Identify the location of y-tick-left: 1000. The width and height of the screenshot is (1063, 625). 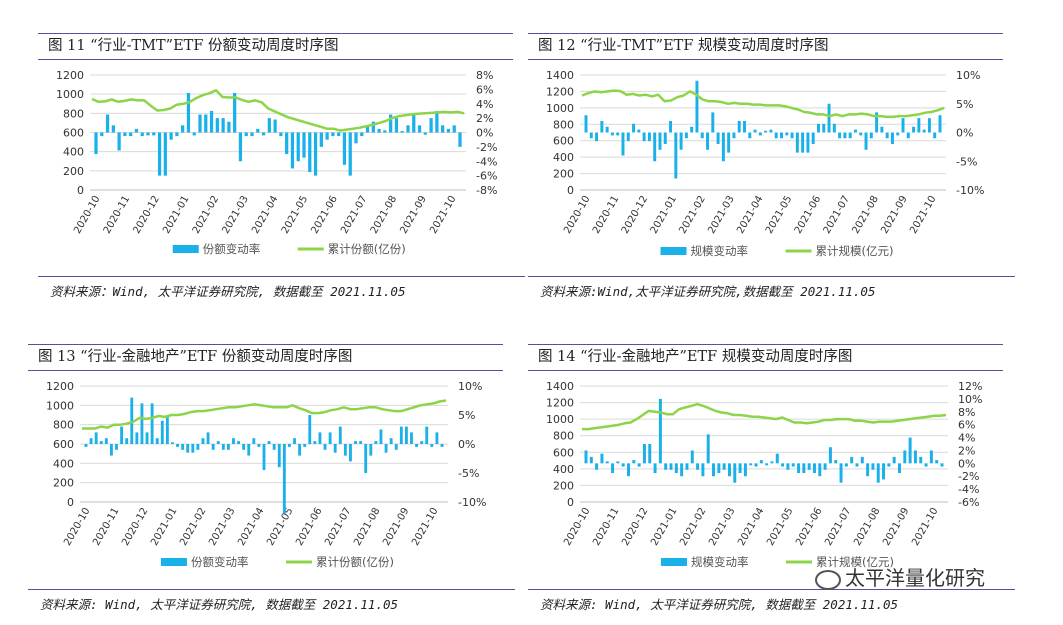
(60, 405).